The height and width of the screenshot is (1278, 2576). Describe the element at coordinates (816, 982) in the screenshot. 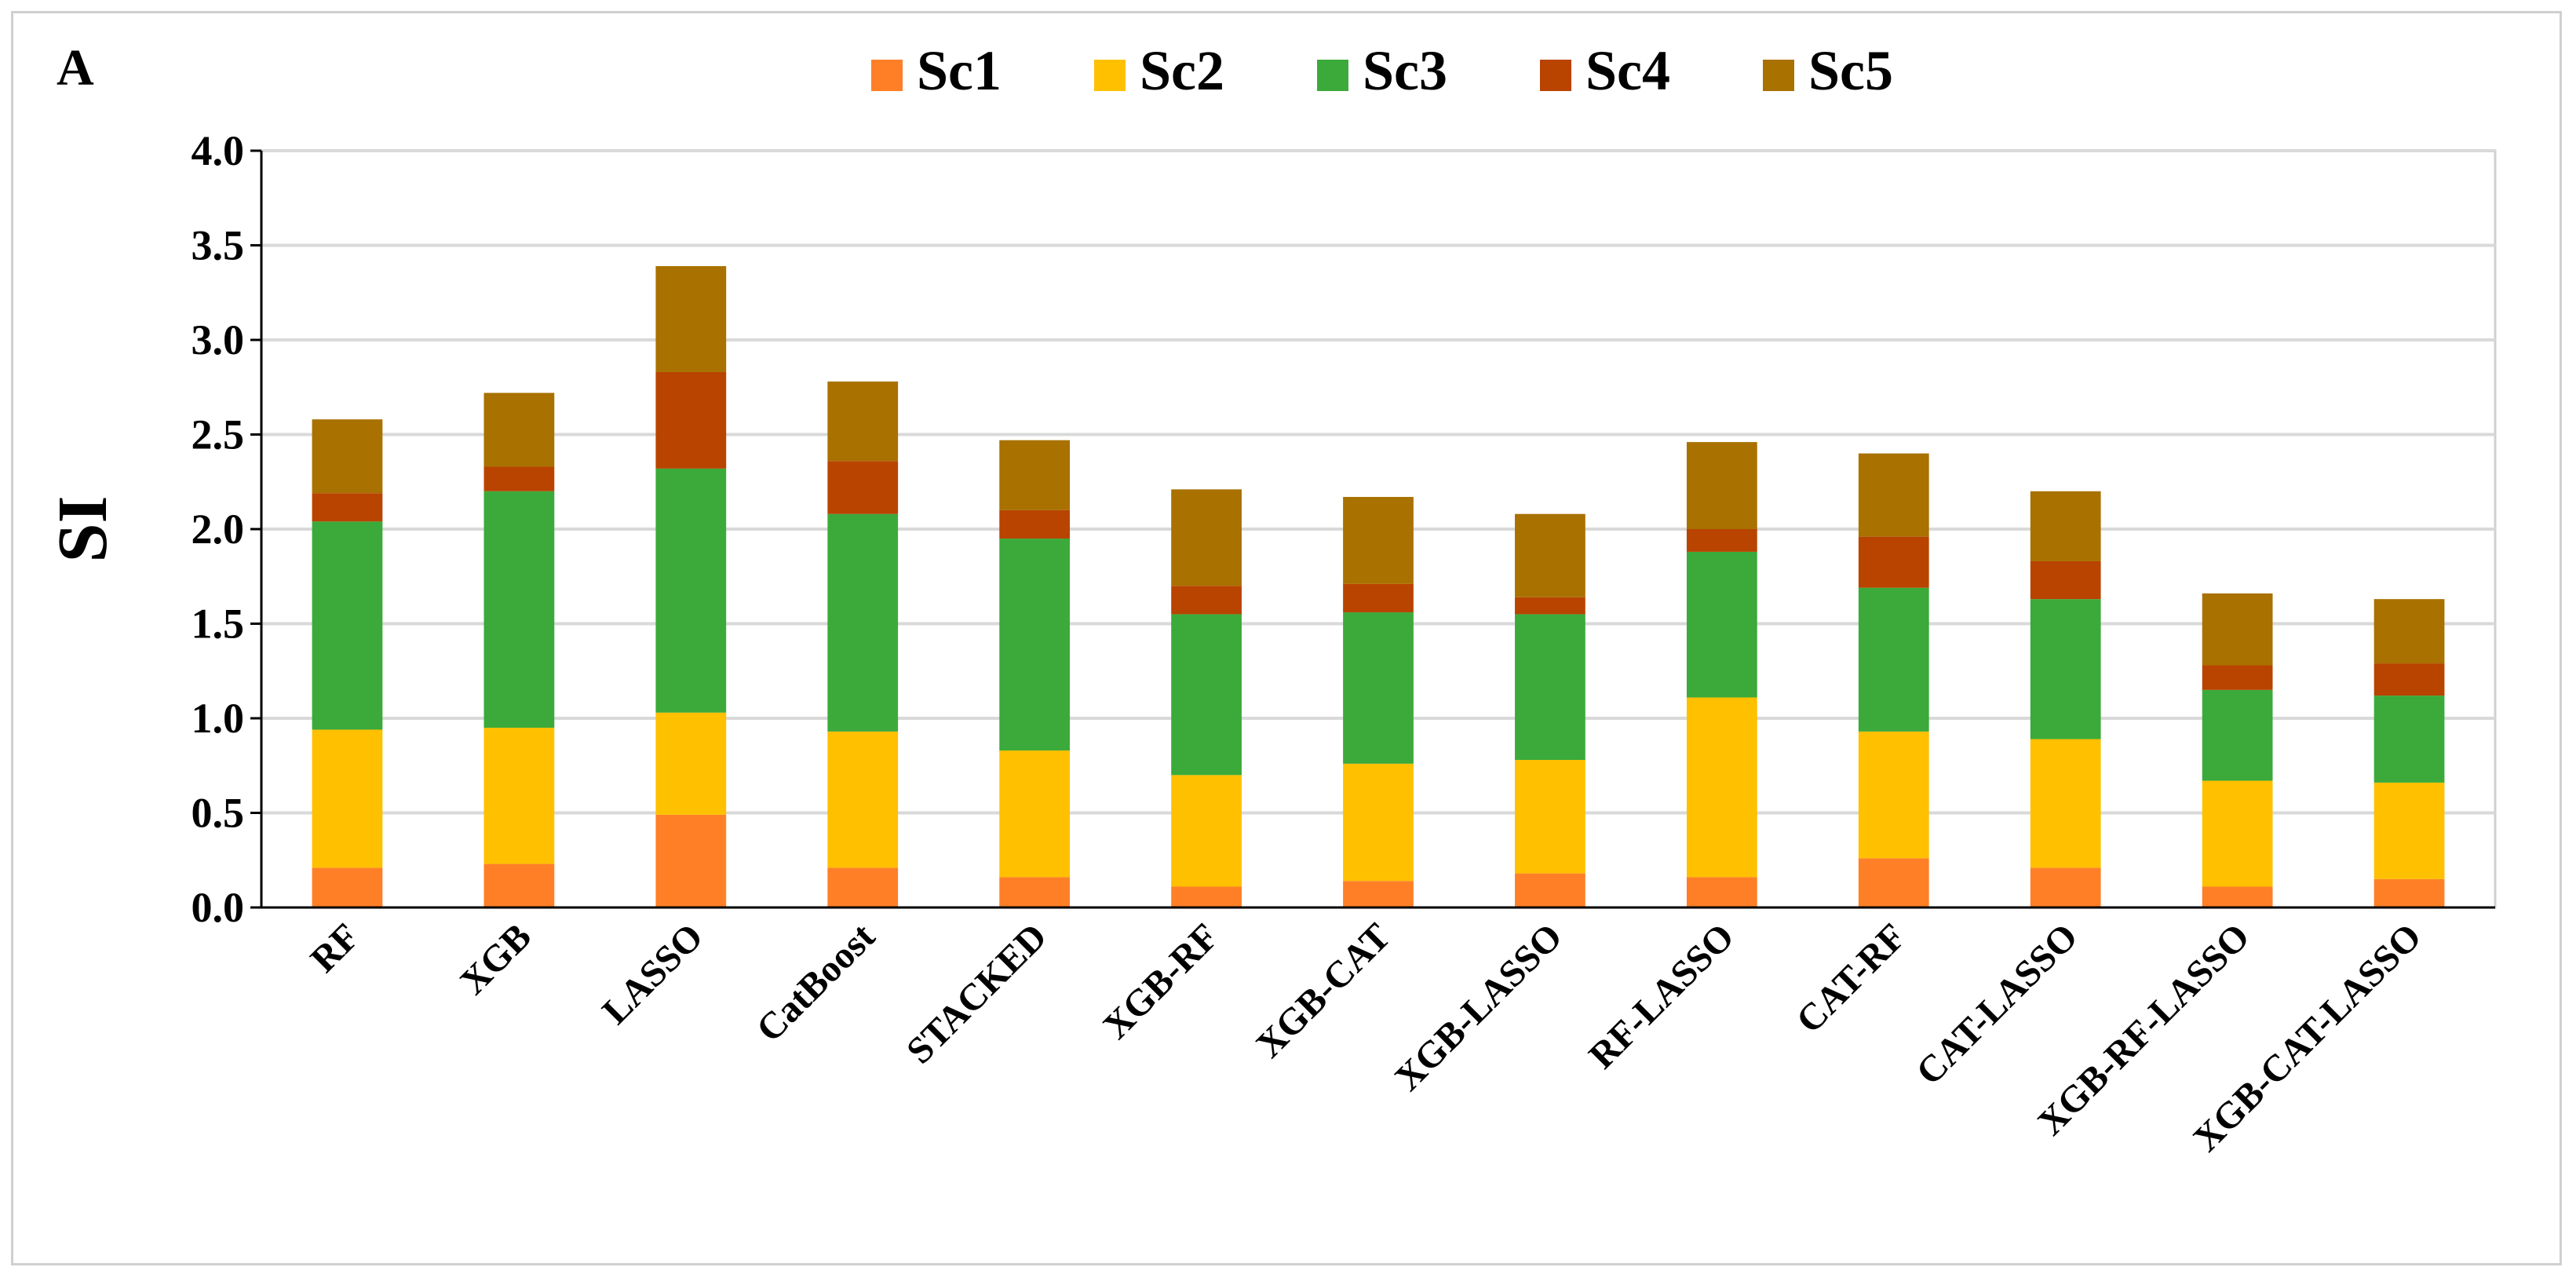

I see `x-tick-label: CatBoost` at that location.